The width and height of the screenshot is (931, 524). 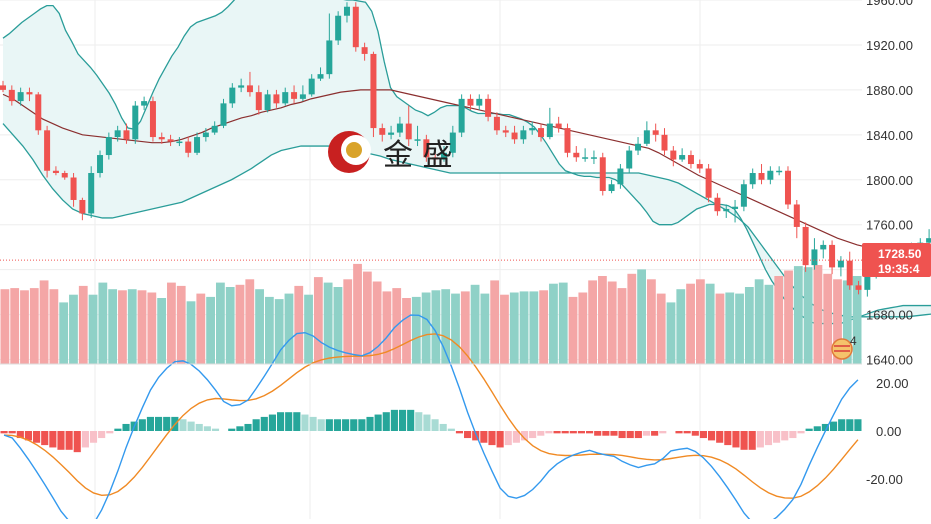 I want to click on price-tick-label: 1640.00, so click(x=889, y=360).